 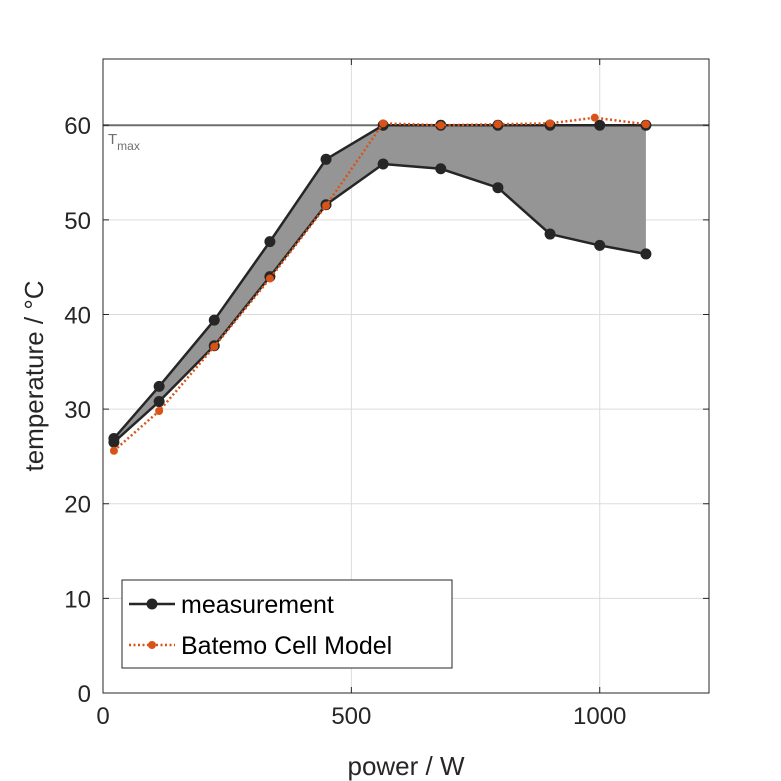 What do you see at coordinates (77, 126) in the screenshot?
I see `y-tick-label-60: 60` at bounding box center [77, 126].